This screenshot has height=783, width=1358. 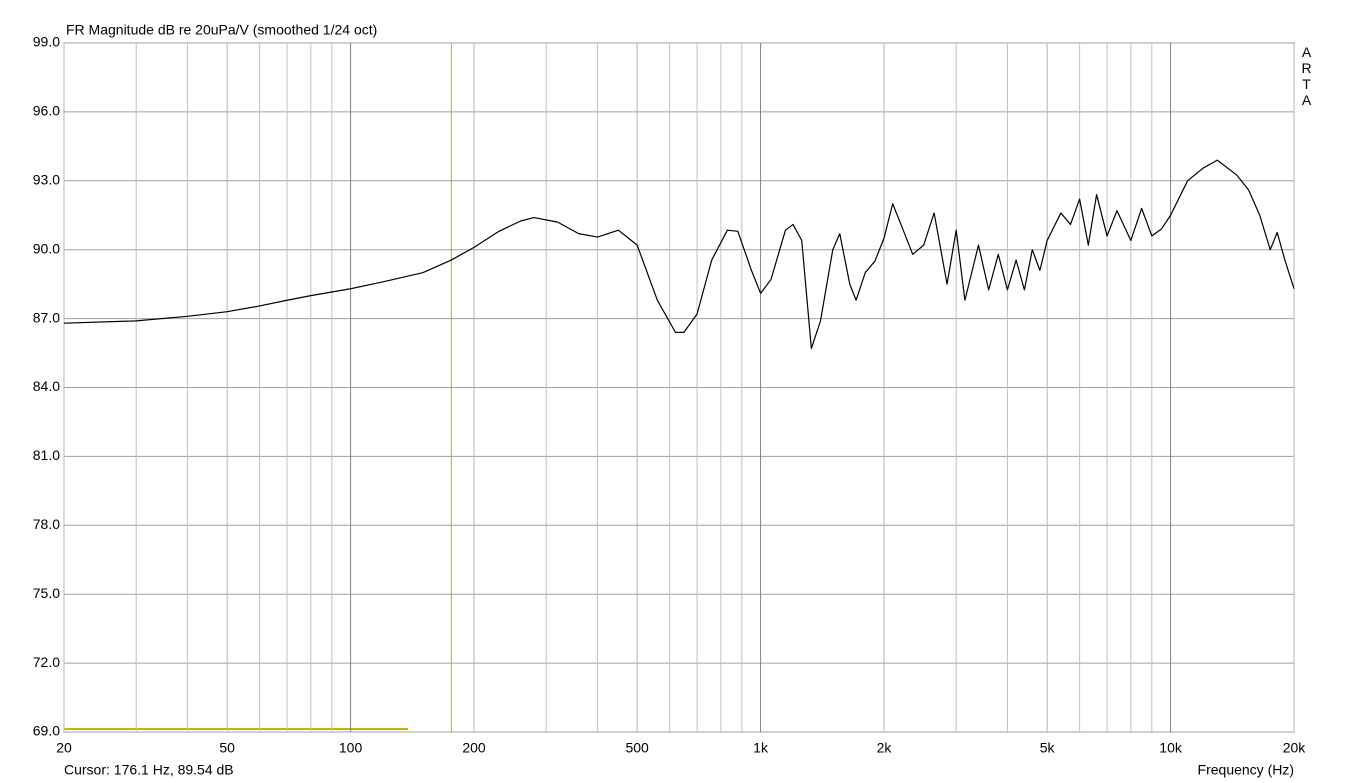 What do you see at coordinates (64, 748) in the screenshot?
I see `x-tick-label: 20` at bounding box center [64, 748].